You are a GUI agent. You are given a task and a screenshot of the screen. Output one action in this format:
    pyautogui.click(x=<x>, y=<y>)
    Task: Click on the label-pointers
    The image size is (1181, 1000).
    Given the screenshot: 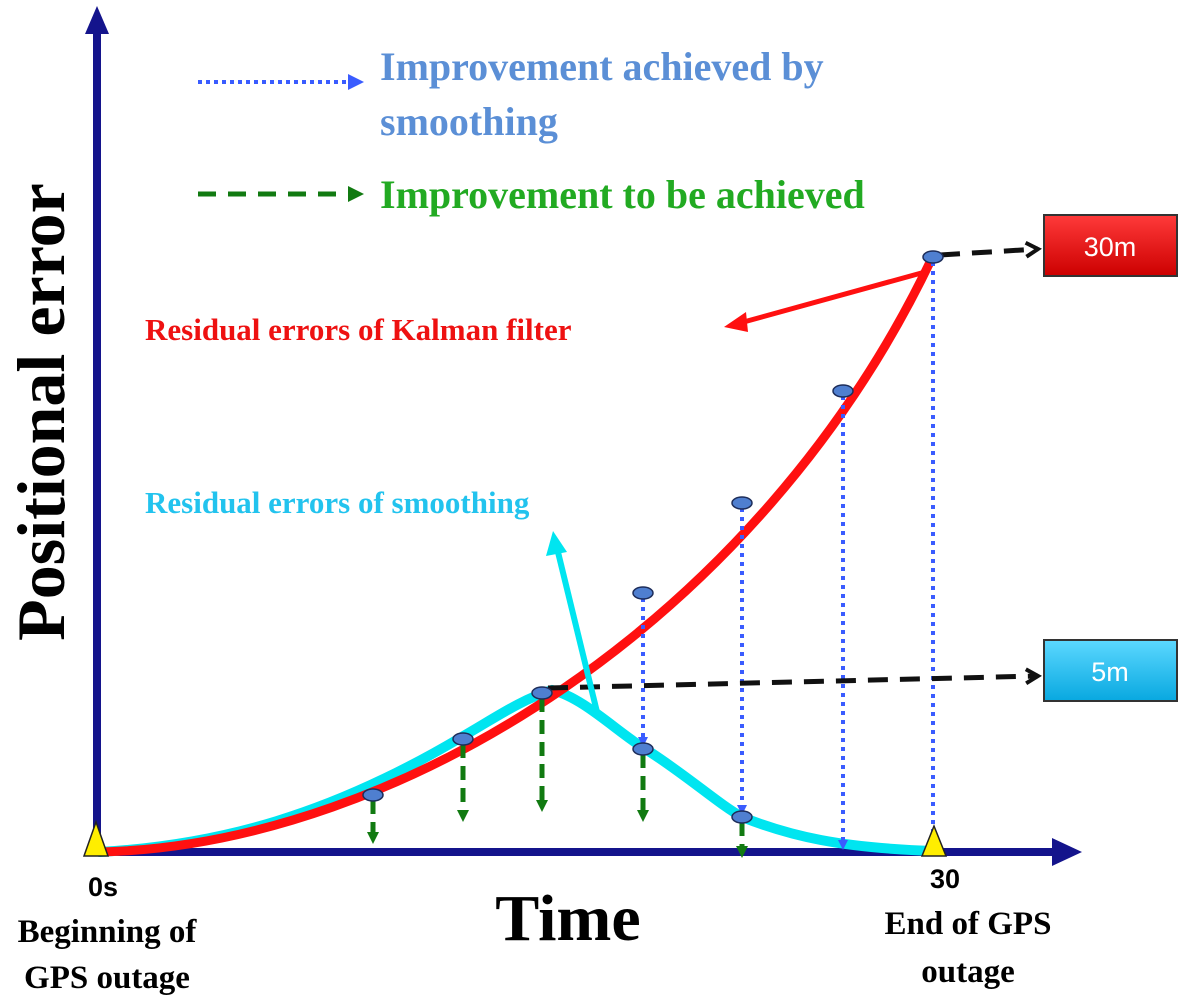 What is the action you would take?
    pyautogui.click(x=736, y=491)
    